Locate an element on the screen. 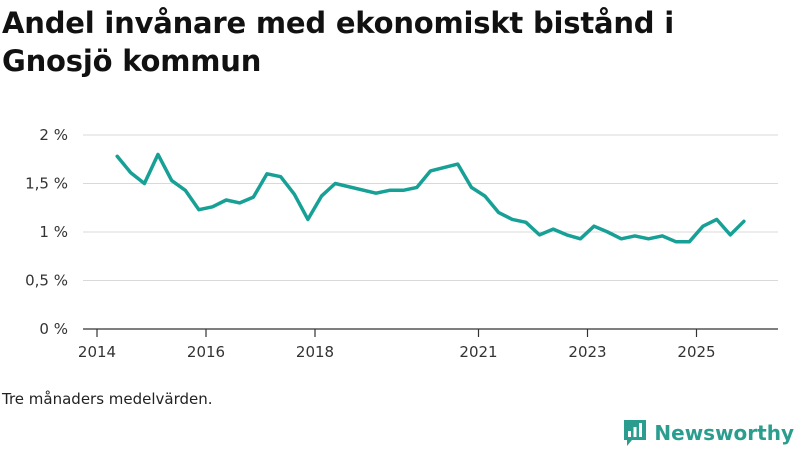 The width and height of the screenshot is (800, 450). brand-name: Newsworthy is located at coordinates (724, 433).